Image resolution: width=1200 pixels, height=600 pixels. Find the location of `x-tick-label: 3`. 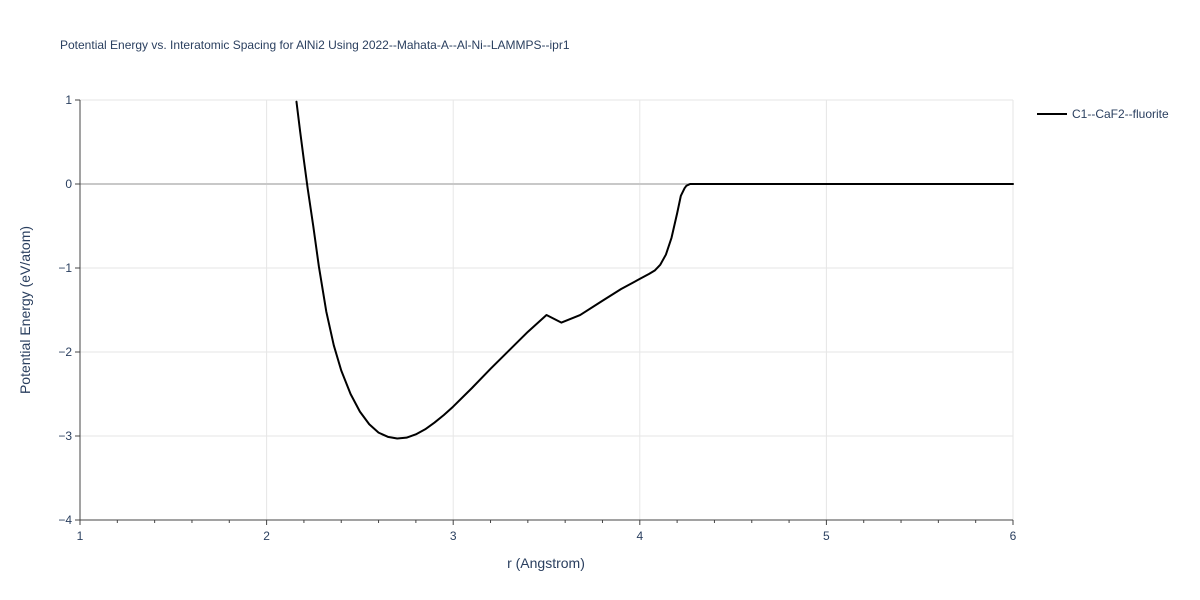

x-tick-label: 3 is located at coordinates (453, 536).